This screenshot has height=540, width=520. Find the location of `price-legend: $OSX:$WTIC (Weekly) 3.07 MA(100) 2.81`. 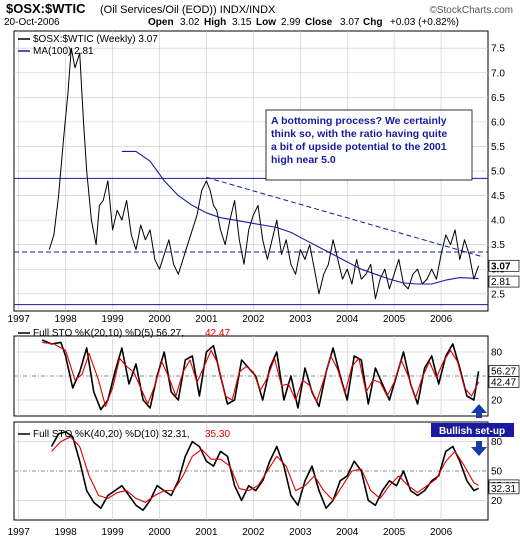

price-legend: $OSX:$WTIC (Weekly) 3.07 MA(100) 2.81 is located at coordinates (88, 45).